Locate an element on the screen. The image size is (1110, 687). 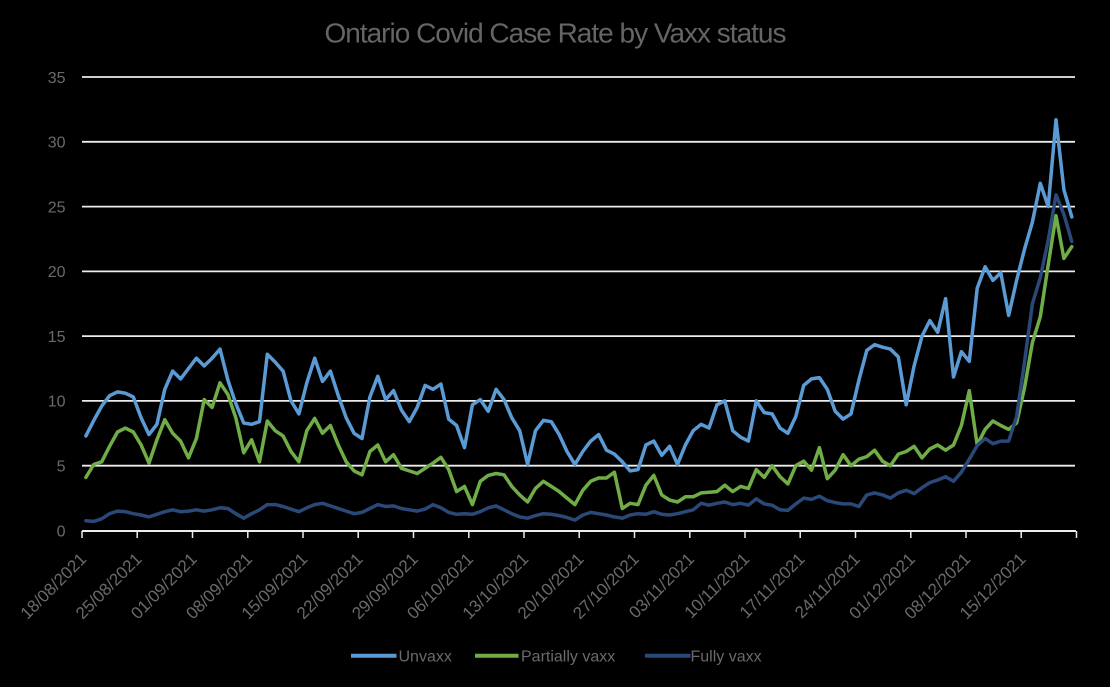
svg-text: 20 is located at coordinates (57, 272).